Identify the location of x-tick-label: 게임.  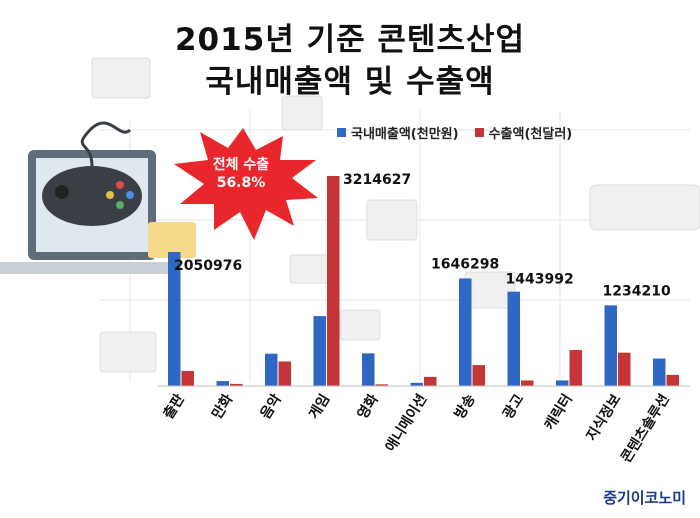
(319, 407).